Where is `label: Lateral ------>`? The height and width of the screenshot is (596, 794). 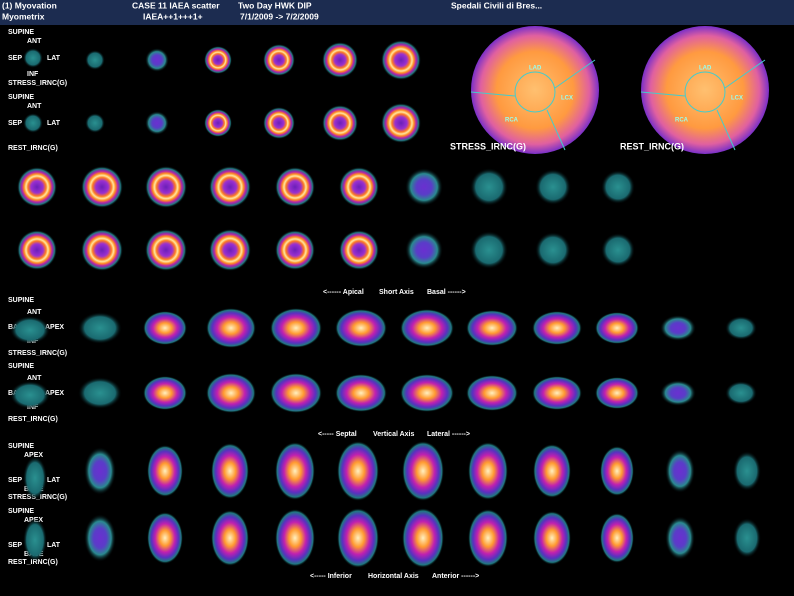
label: Lateral ------> is located at coordinates (448, 434).